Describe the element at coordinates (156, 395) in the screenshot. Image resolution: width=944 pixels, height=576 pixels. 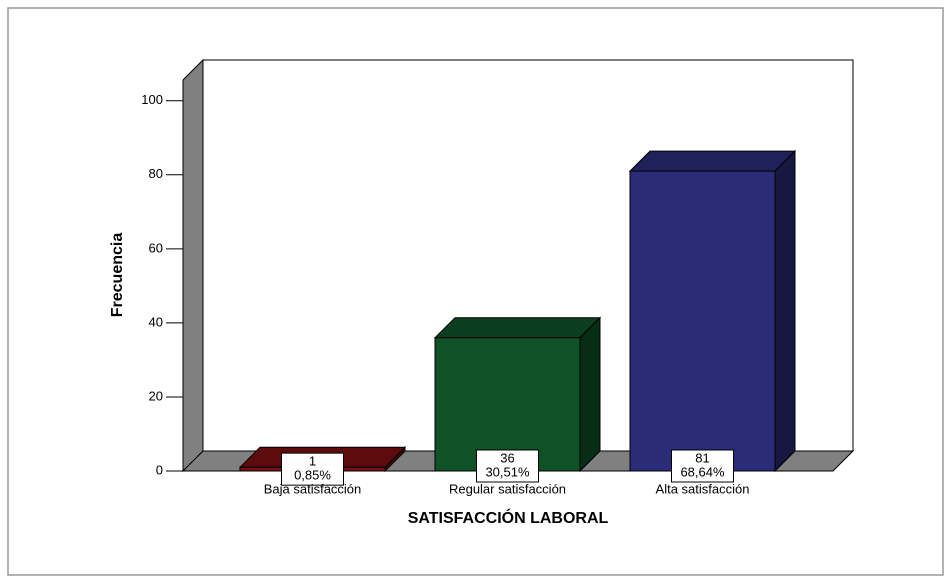
I see `y-tick-label: 20` at that location.